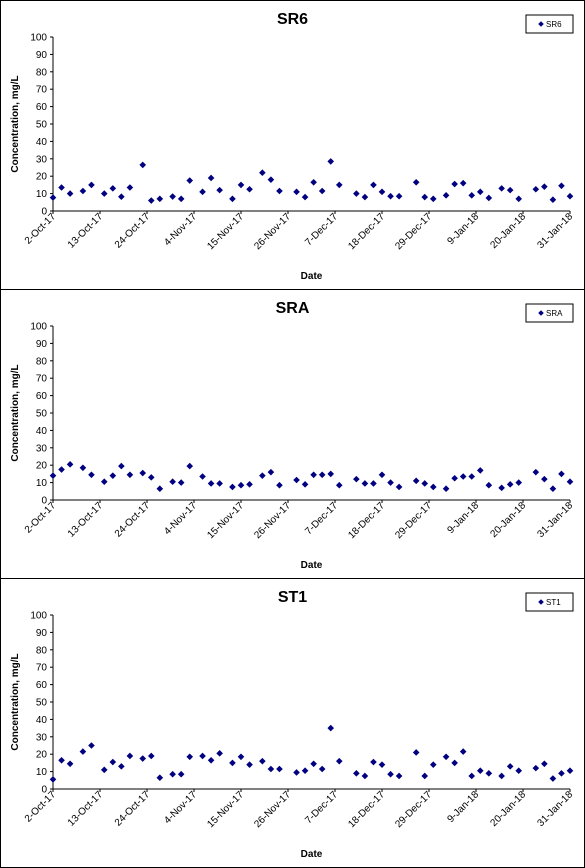 This screenshot has height=868, width=585. I want to click on x-tick-label: 31-Jan-18, so click(556, 231).